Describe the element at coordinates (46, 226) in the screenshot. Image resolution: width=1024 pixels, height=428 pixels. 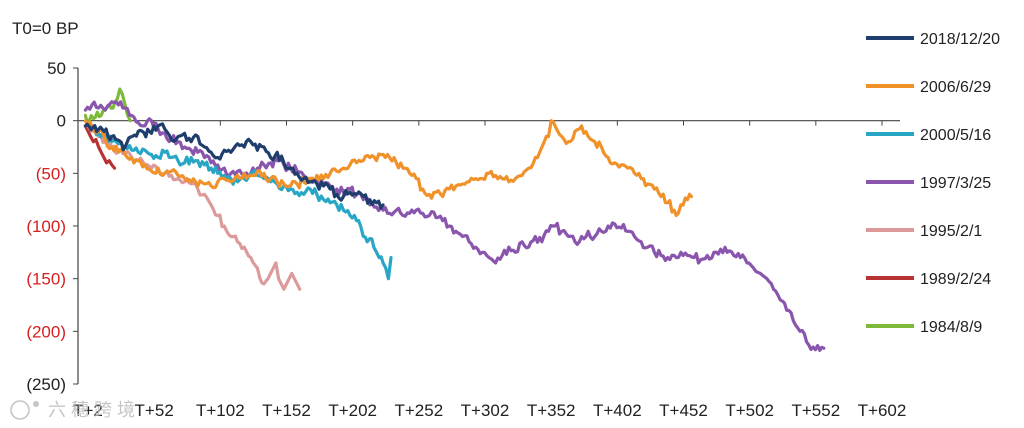
I see `y-tick-label: (100)` at that location.